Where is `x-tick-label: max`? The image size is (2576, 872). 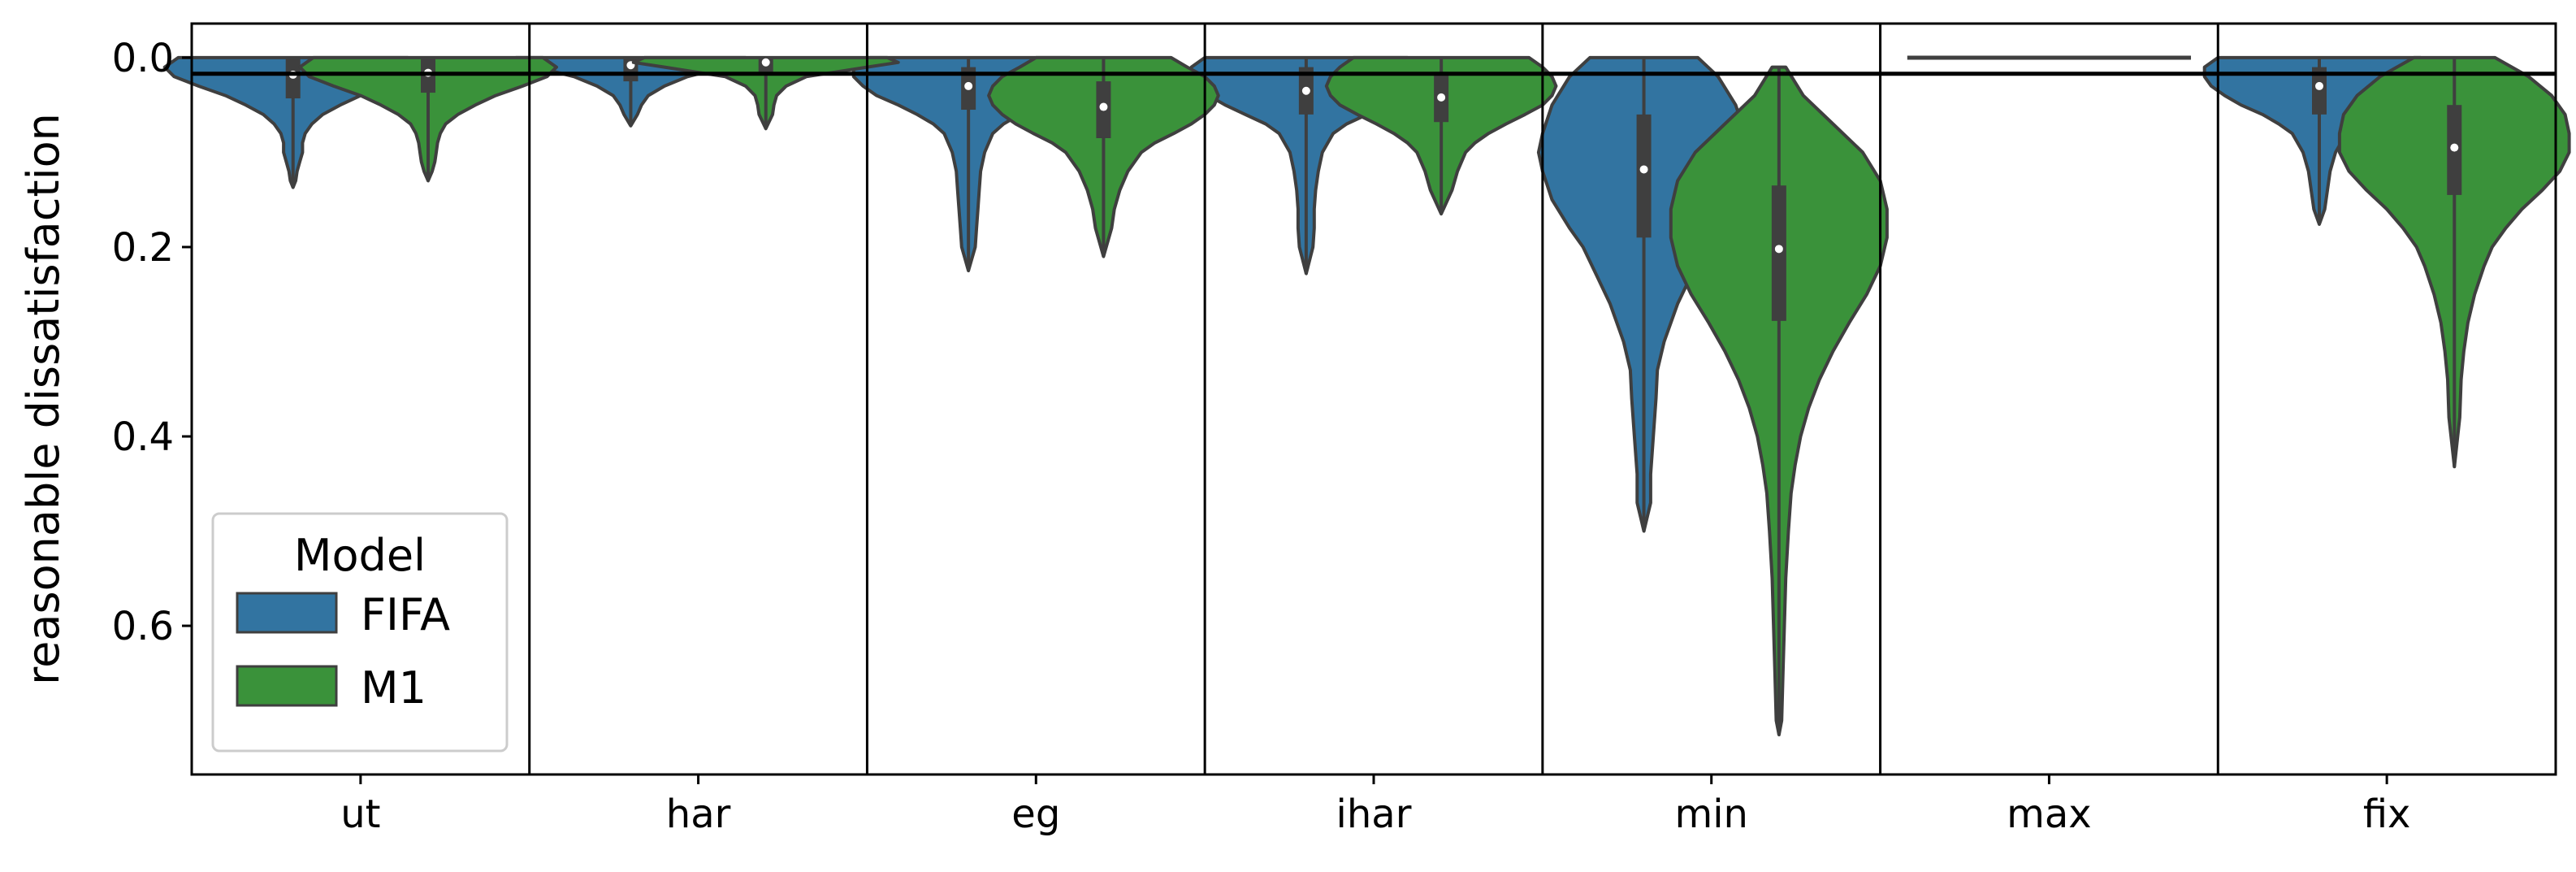 x-tick-label: max is located at coordinates (2049, 814).